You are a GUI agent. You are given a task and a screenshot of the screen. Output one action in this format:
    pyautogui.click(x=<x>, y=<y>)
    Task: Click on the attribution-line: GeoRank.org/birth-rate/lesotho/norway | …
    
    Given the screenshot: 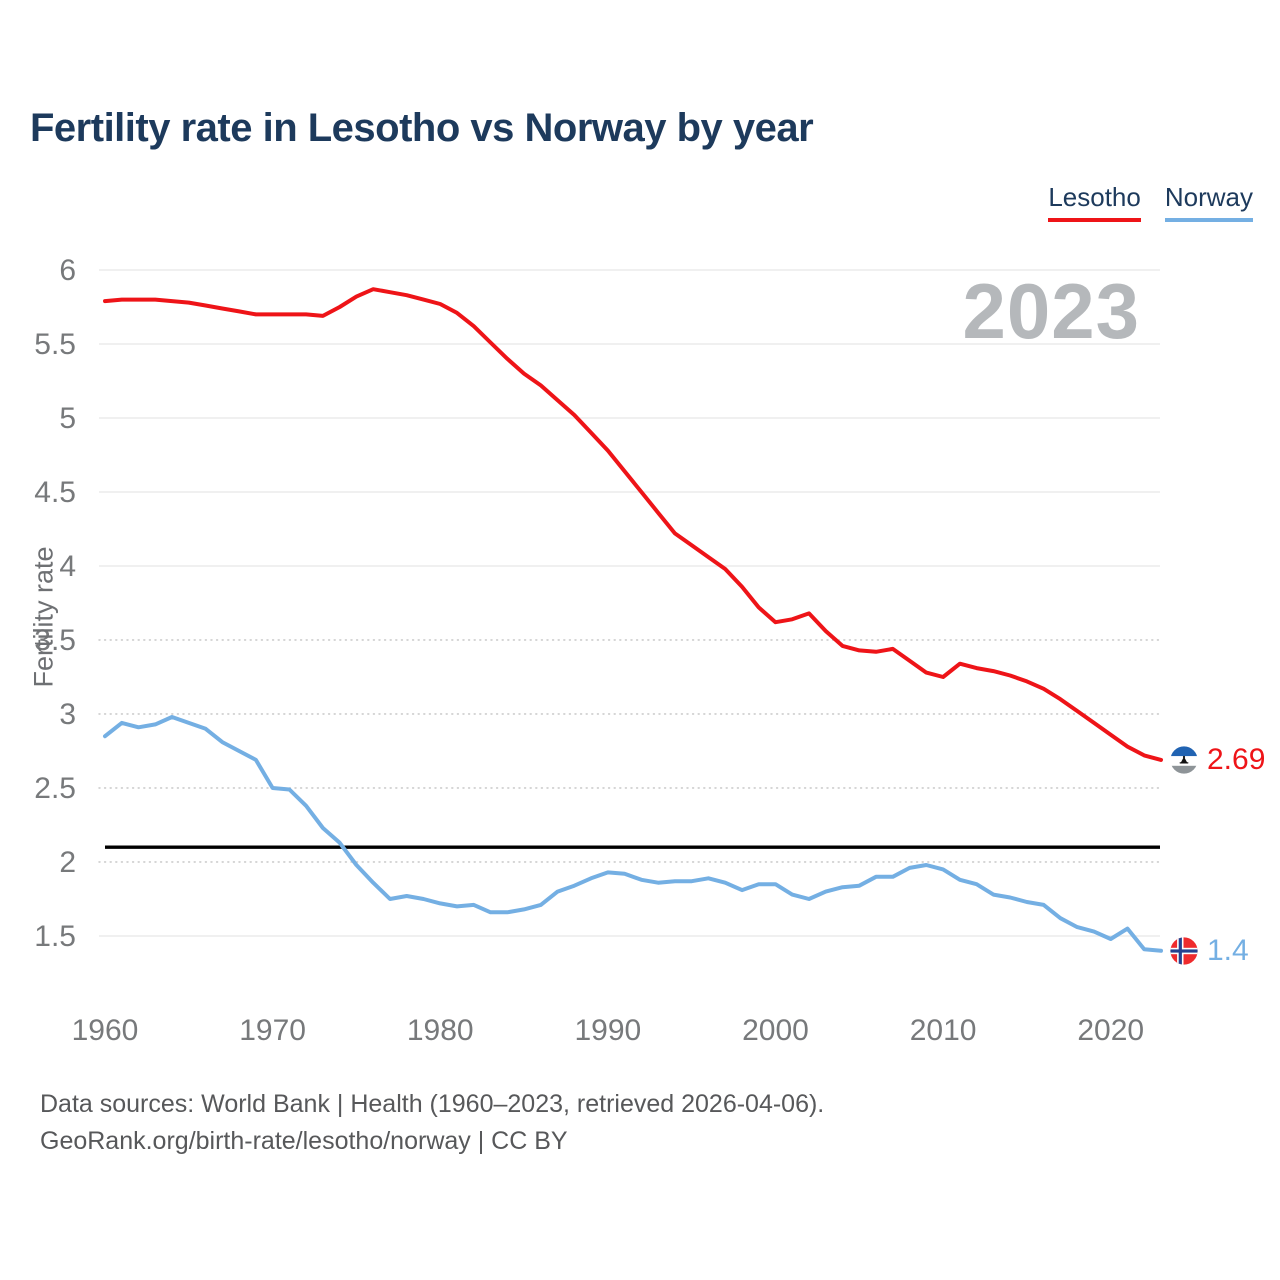 What is the action you would take?
    pyautogui.click(x=304, y=1141)
    